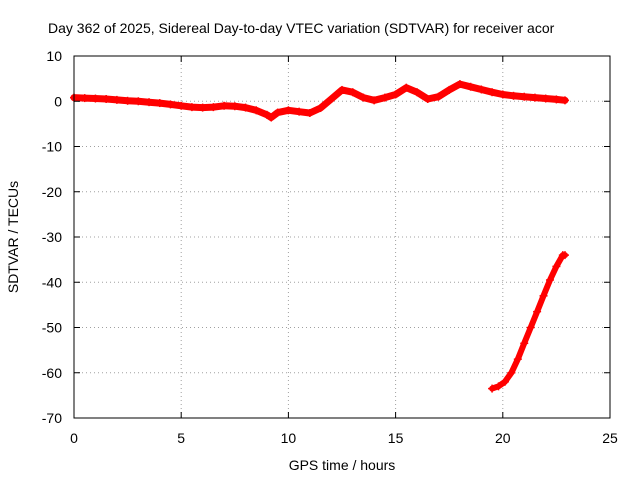 The width and height of the screenshot is (640, 480). I want to click on y-tick-label: -70, so click(52, 418).